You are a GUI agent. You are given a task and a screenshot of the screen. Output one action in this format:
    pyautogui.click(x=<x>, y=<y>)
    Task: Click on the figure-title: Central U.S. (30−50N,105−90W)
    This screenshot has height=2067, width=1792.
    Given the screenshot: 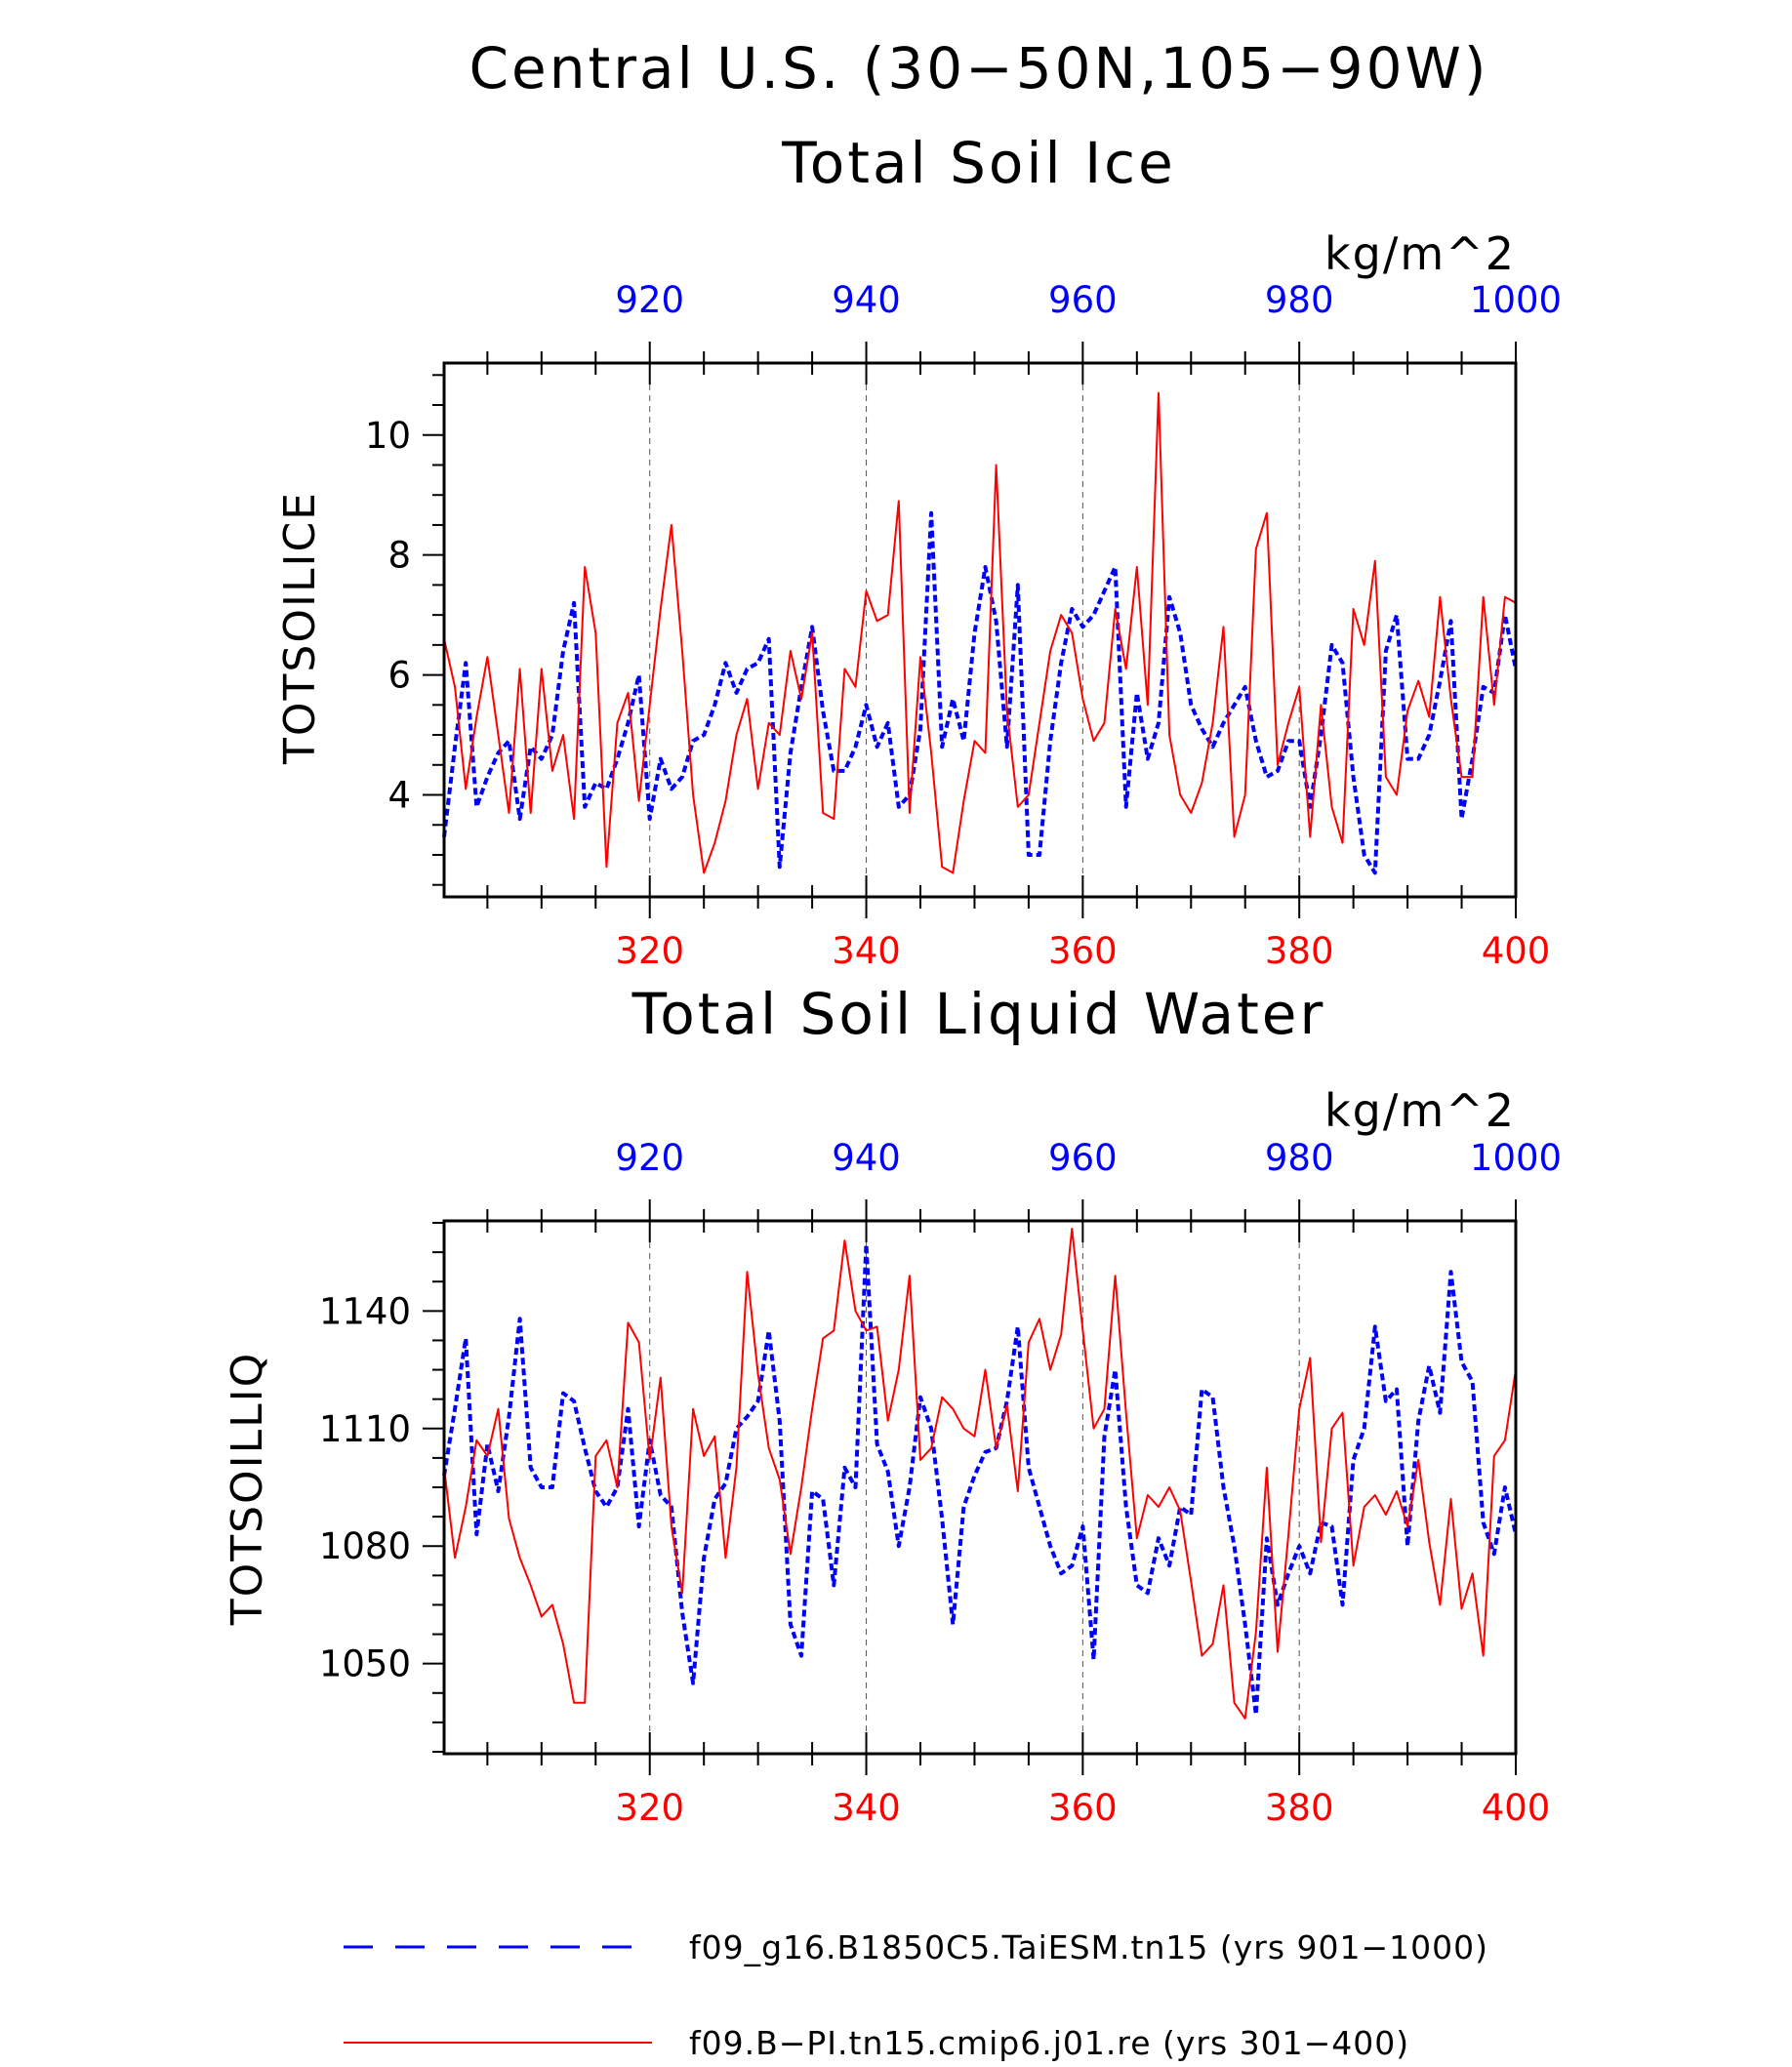 What is the action you would take?
    pyautogui.click(x=979, y=68)
    